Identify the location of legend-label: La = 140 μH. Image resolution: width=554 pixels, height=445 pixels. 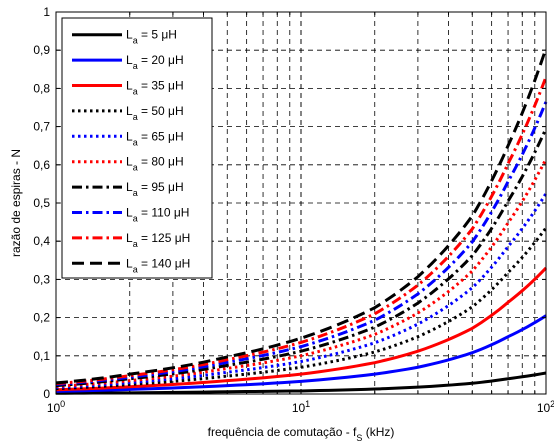
(158, 265).